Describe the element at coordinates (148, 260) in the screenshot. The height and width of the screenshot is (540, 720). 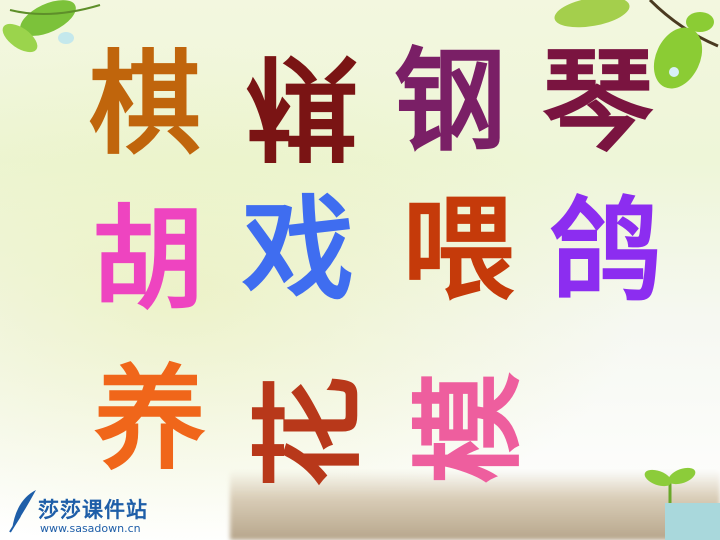
I see `char-hu: 胡` at that location.